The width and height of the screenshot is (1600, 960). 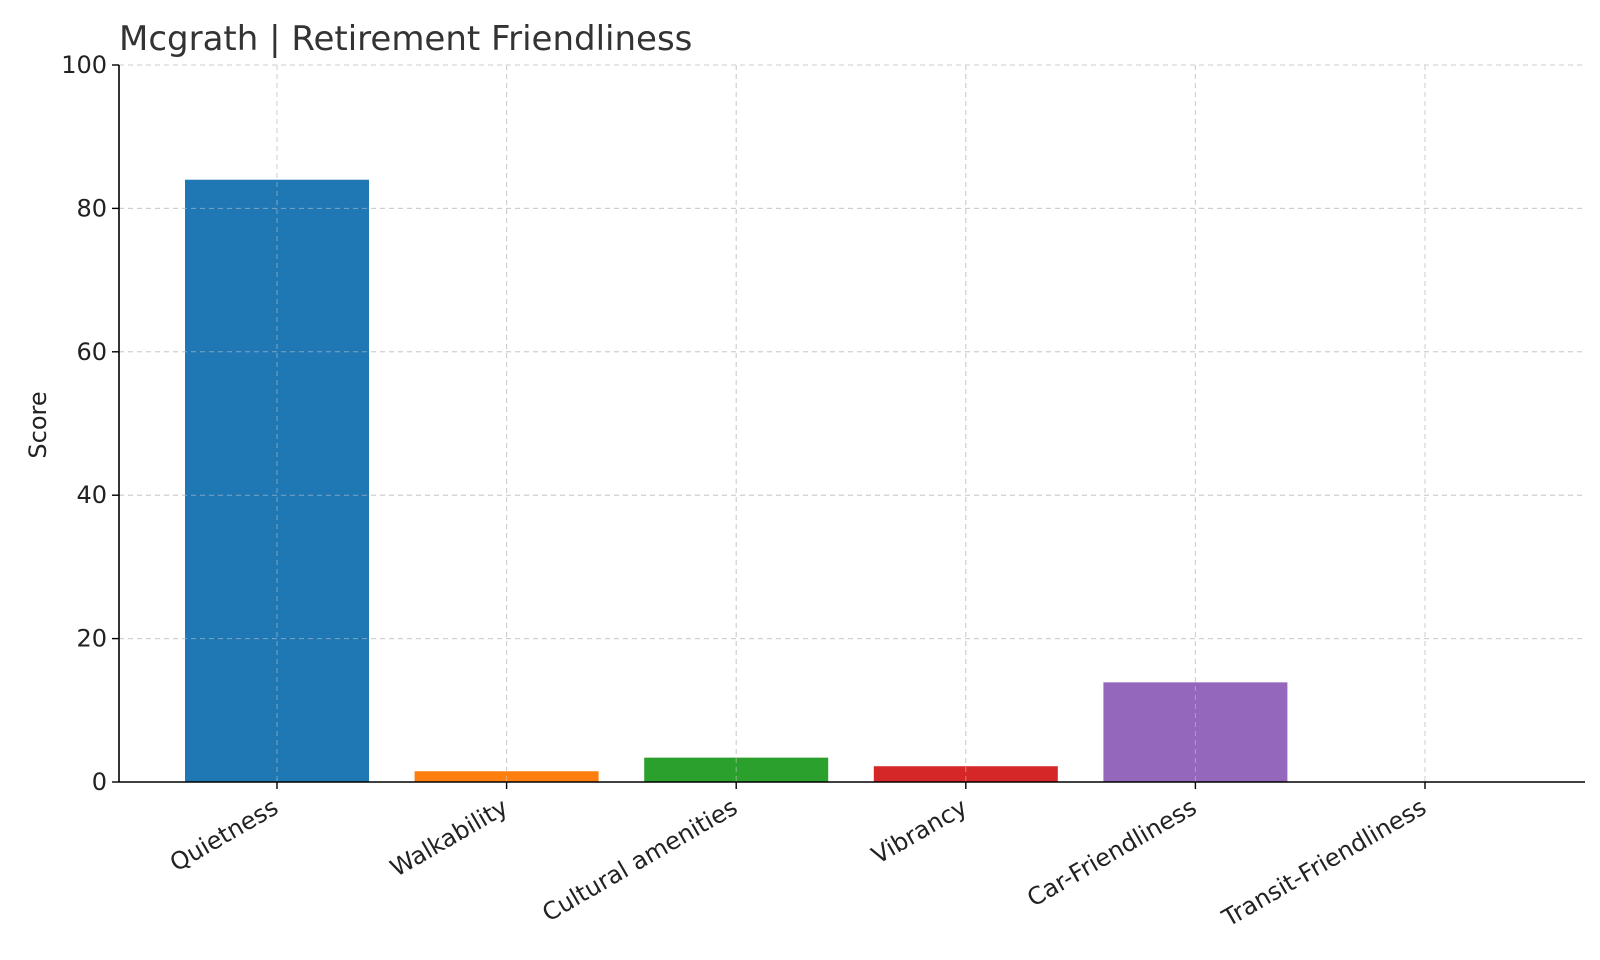 I want to click on y-ticks: 0 20 40 60 80 100, so click(x=90, y=423).